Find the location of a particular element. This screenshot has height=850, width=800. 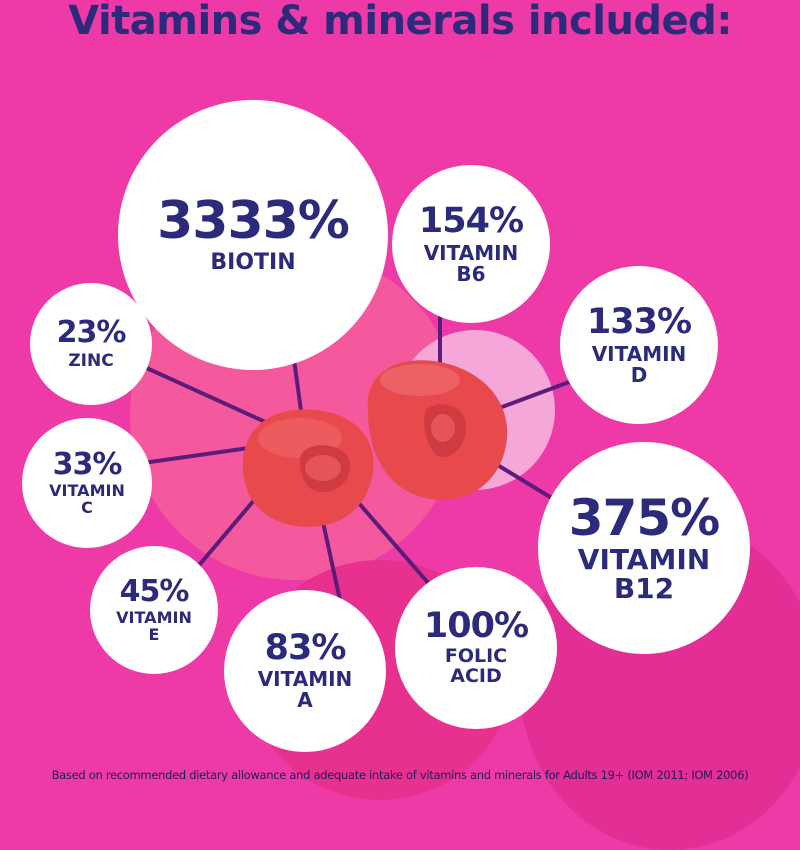

nutrient-circle-vitamin-d: 133% VITAMIN D is located at coordinates (639, 345).